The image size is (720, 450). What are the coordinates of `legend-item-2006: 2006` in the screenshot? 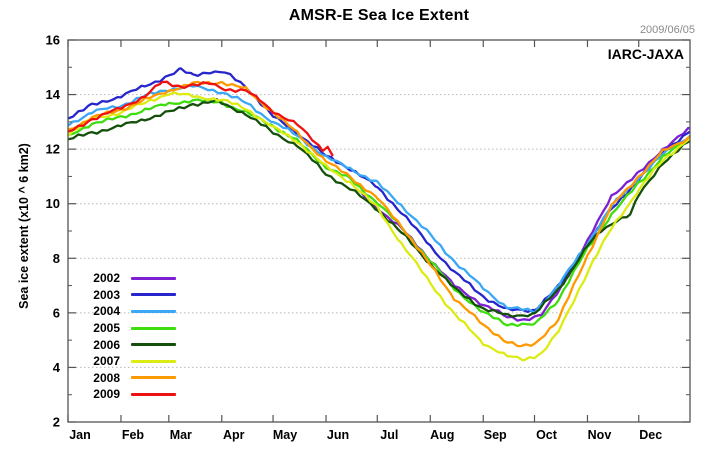 It's located at (130, 344).